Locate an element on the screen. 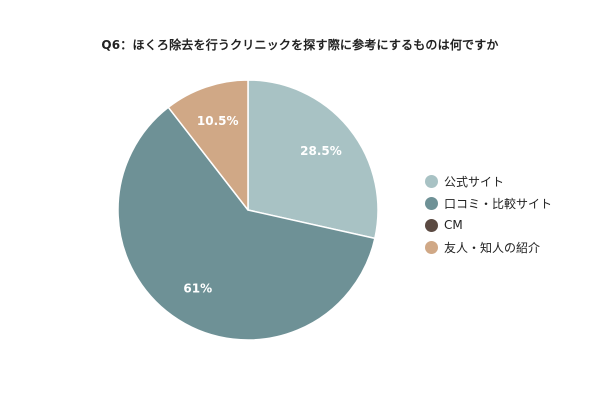  chart-title: Q6：ほくろ除去を行うクリニックを探す際に参考にするものは何ですか is located at coordinates (300, 45).